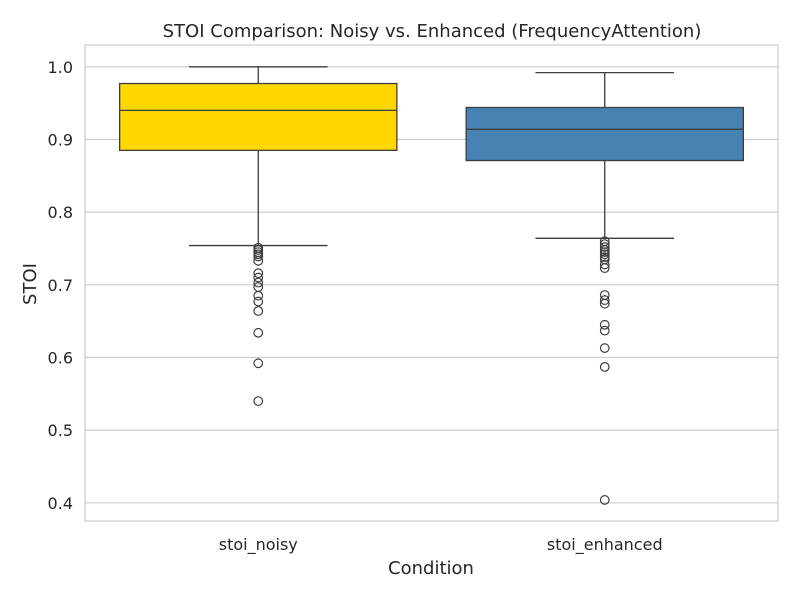  I want to click on y-tick-labels: 0.4 0.5 0.6 0.7 0.8 0.9 1.0, so click(60, 285).